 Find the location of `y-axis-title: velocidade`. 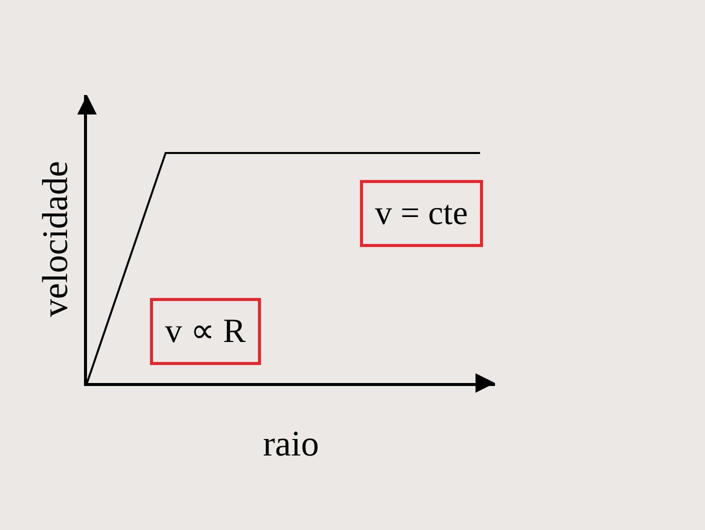

y-axis-title: velocidade is located at coordinates (54, 239).